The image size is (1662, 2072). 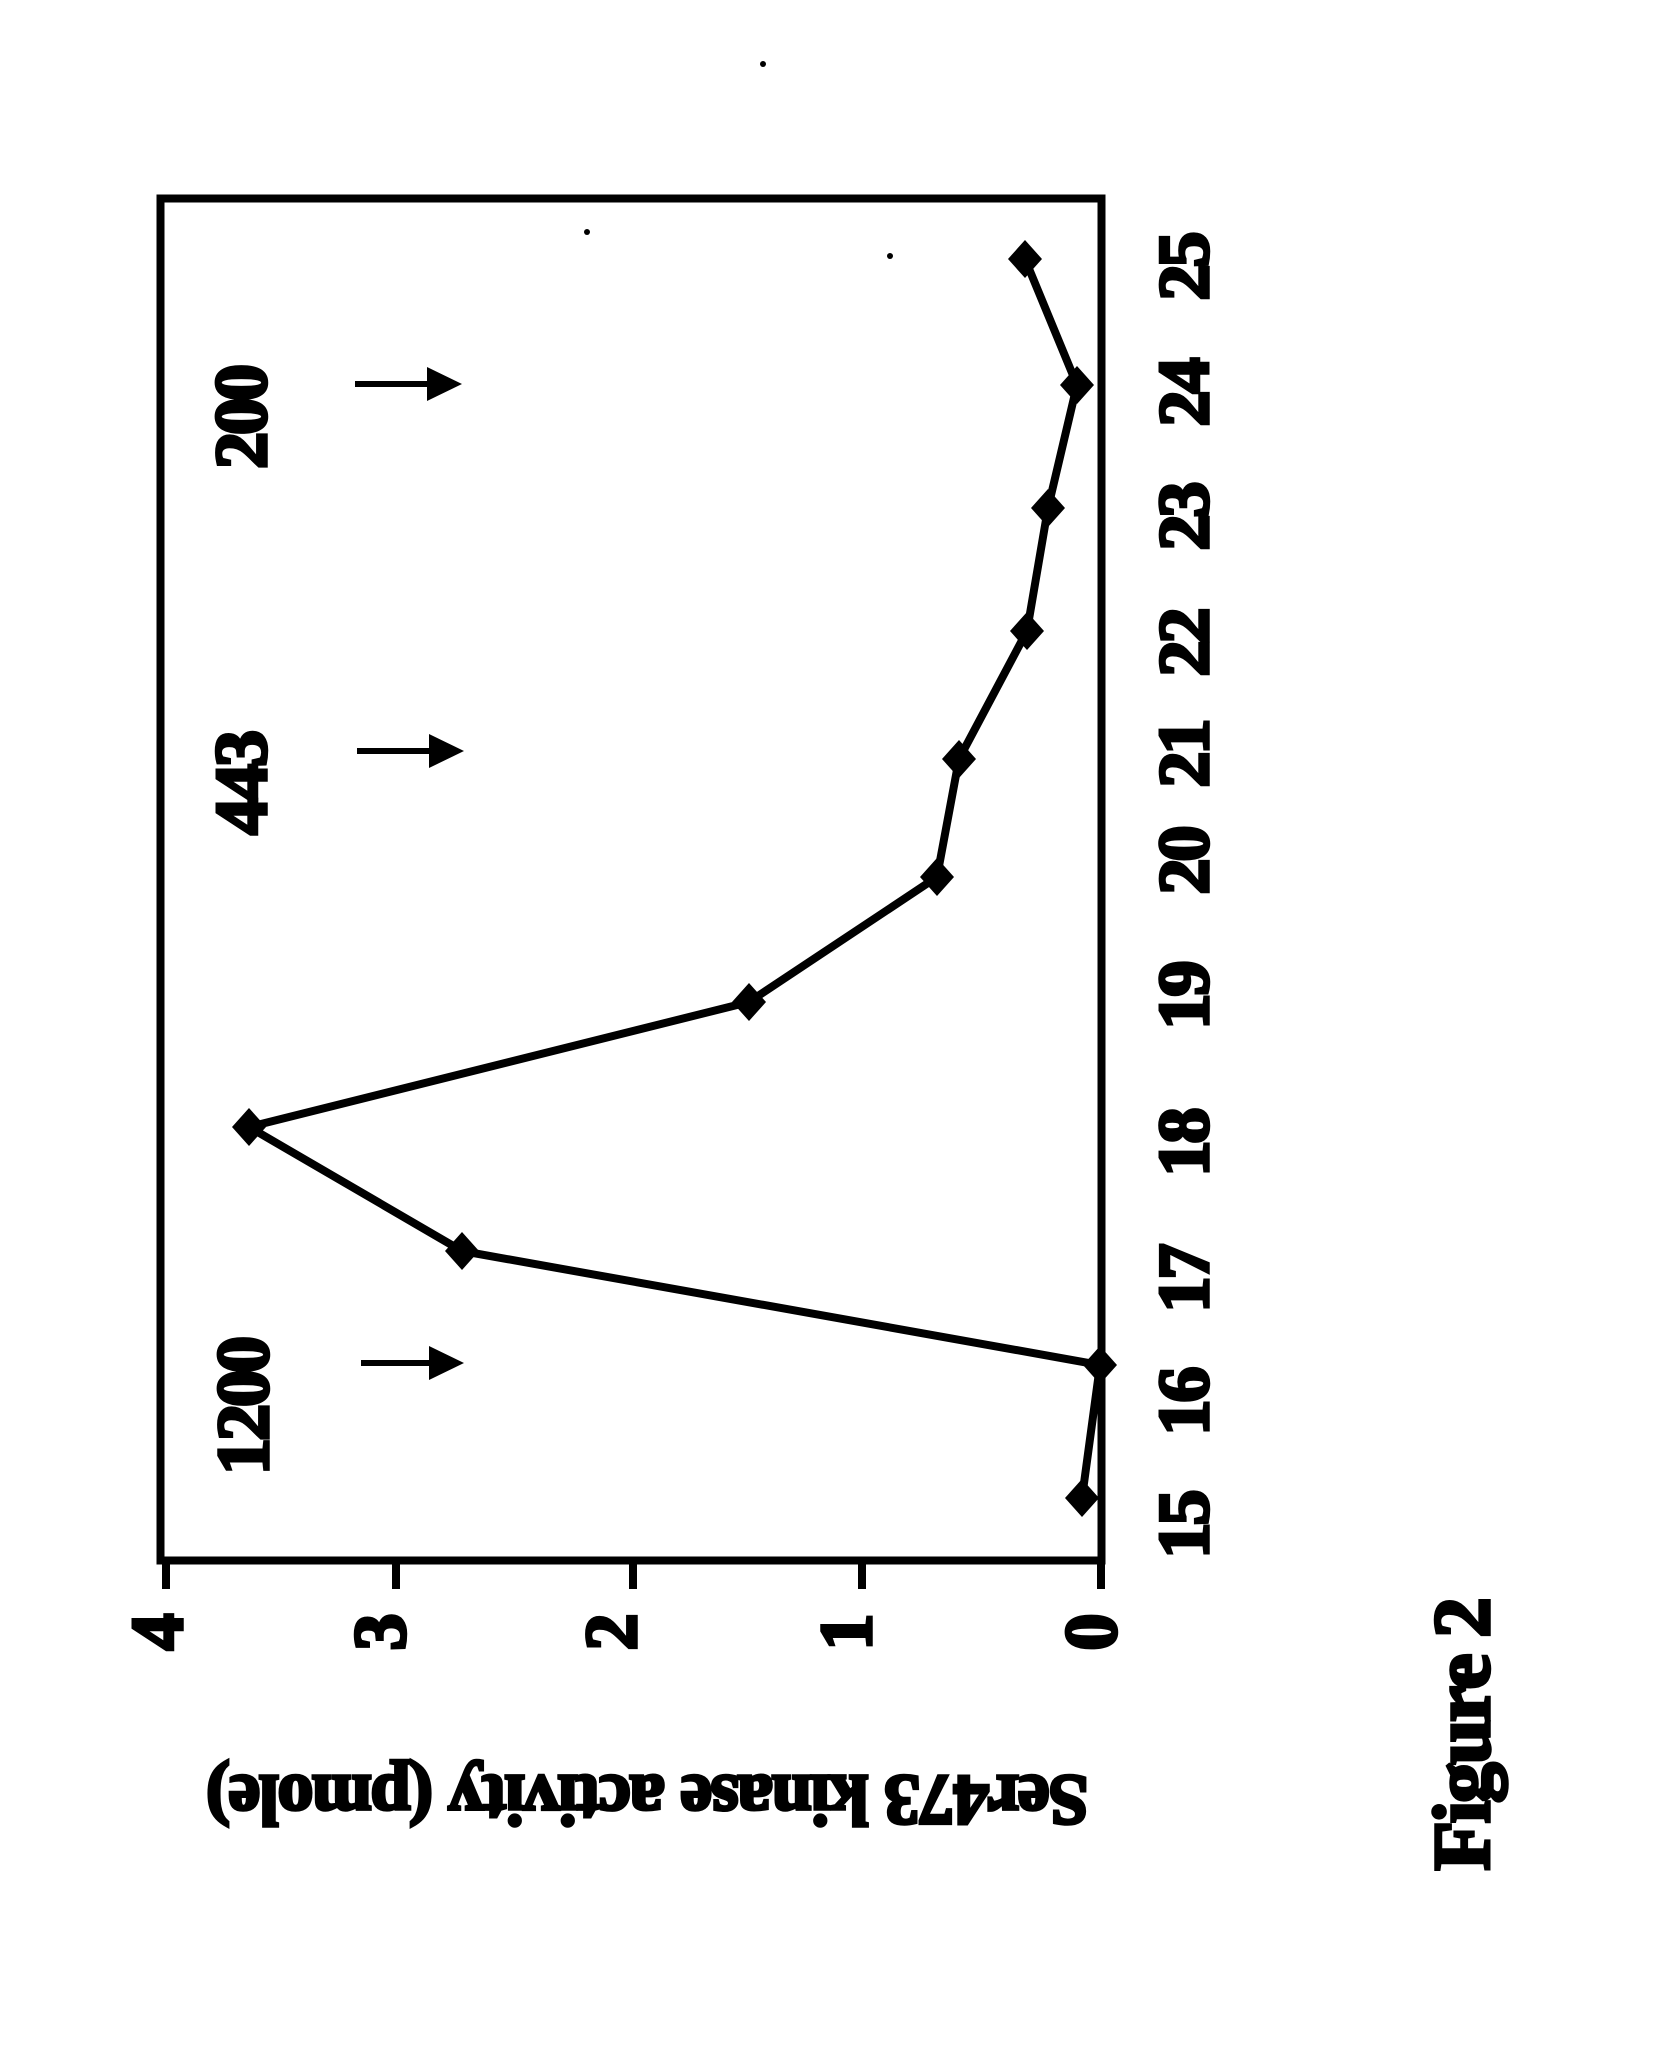 What do you see at coordinates (1184, 517) in the screenshot?
I see `svg-text: 23` at bounding box center [1184, 517].